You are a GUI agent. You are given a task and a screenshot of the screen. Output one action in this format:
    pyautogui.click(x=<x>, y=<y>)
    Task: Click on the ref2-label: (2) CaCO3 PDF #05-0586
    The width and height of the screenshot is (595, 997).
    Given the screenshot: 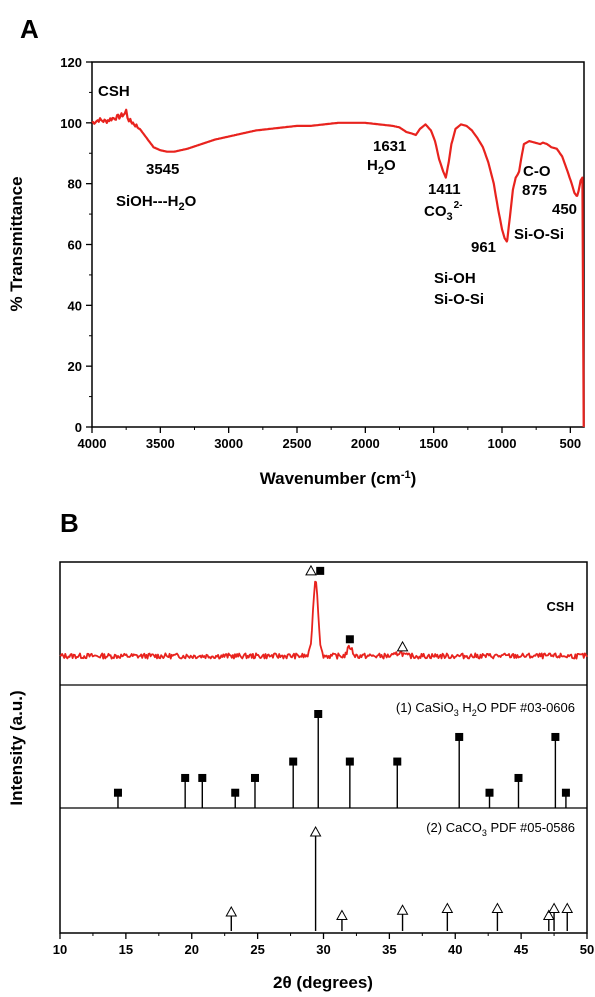 What is the action you would take?
    pyautogui.click(x=500, y=829)
    